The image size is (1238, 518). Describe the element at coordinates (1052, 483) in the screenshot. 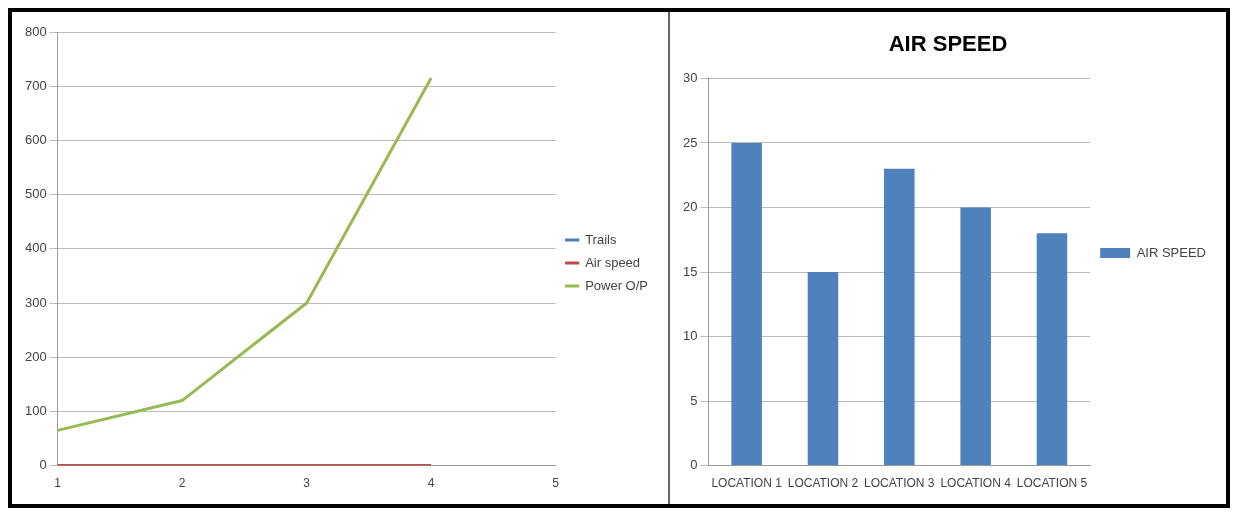

I see `x-tick-label: LOCATION 5` at that location.